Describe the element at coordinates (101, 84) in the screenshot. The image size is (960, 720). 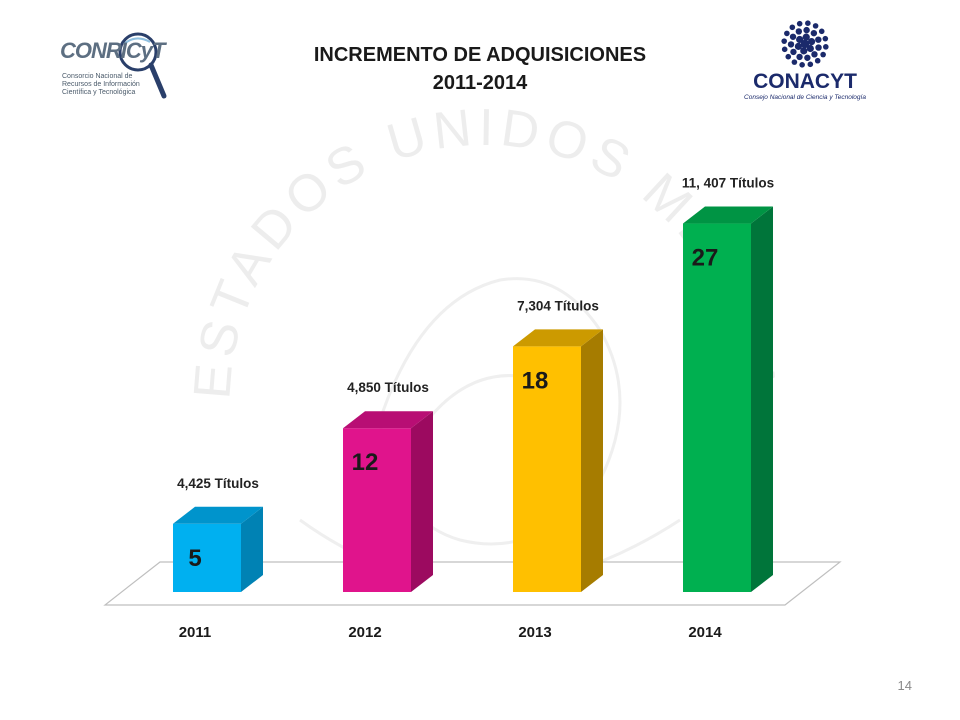
I see `conricyt-subtitle-line: Recursos de Información` at that location.